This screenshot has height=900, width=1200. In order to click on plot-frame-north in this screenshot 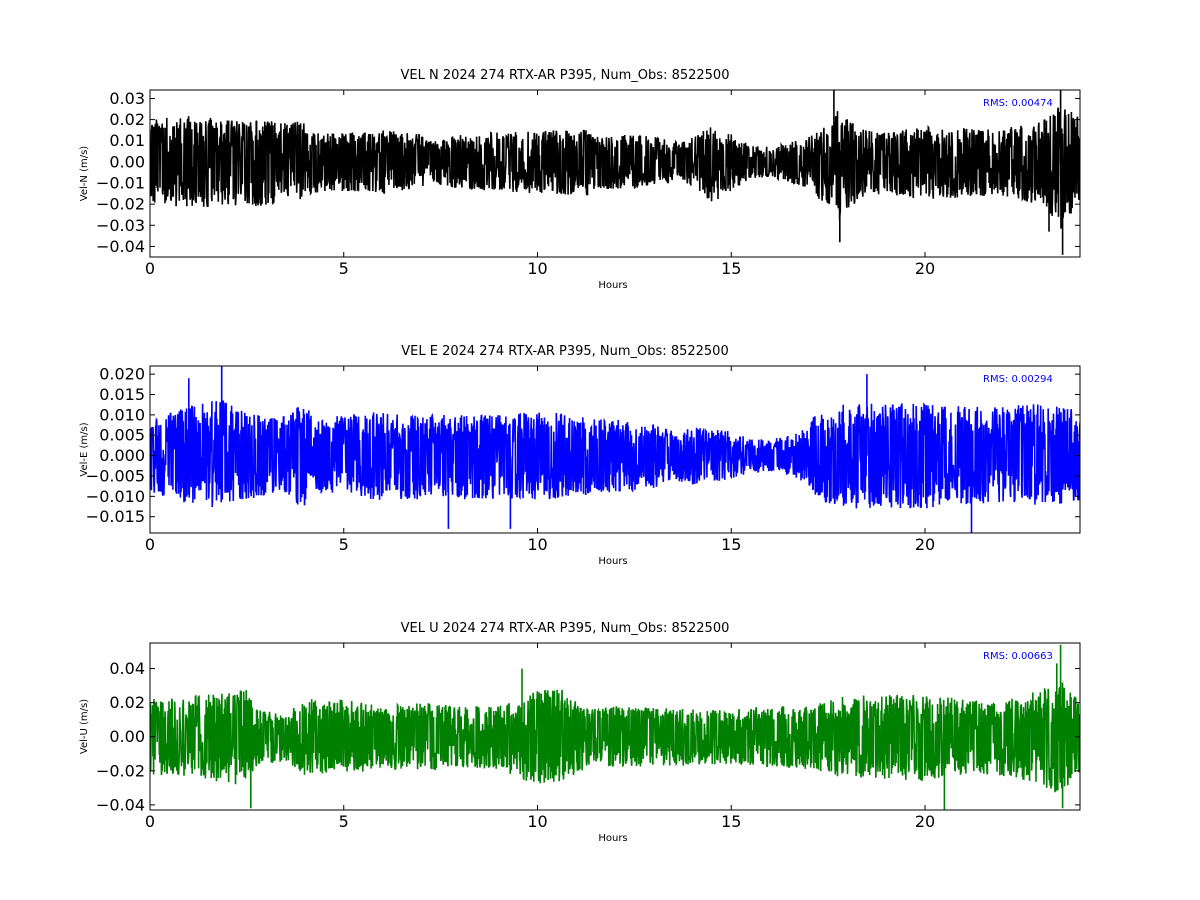, I will do `click(615, 173)`.